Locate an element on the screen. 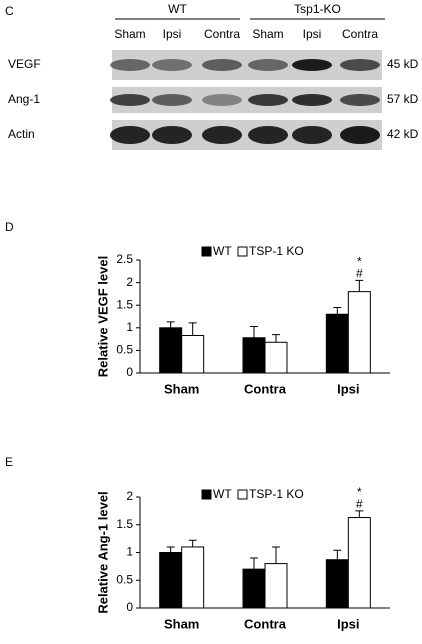  group-label: Tsp1-KO is located at coordinates (317, 9).